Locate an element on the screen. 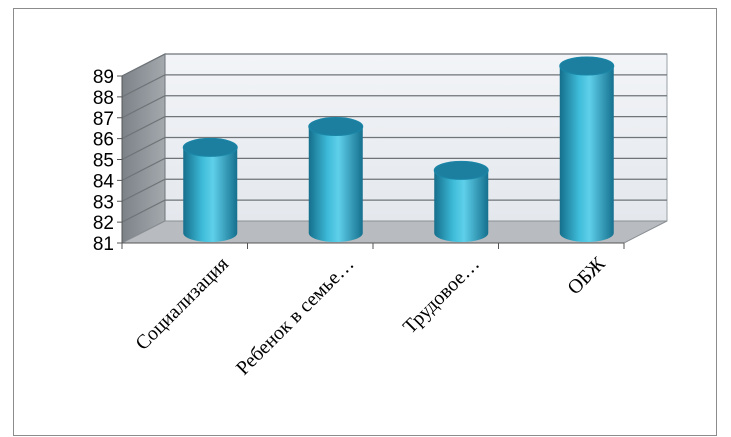  y-tick-label: 87 is located at coordinates (103, 119).